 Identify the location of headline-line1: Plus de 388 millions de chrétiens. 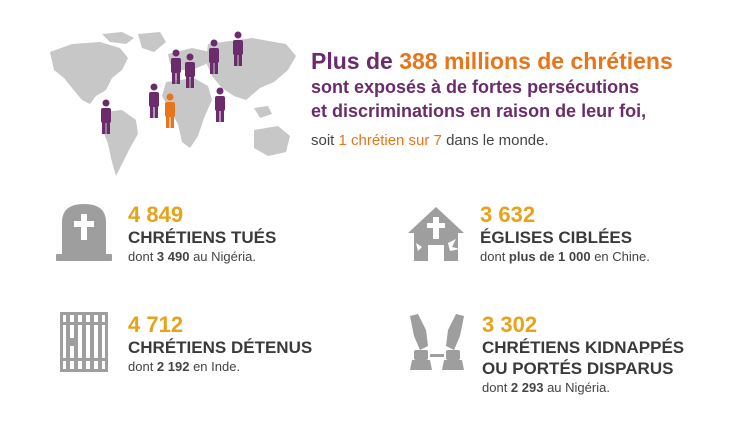
(492, 61).